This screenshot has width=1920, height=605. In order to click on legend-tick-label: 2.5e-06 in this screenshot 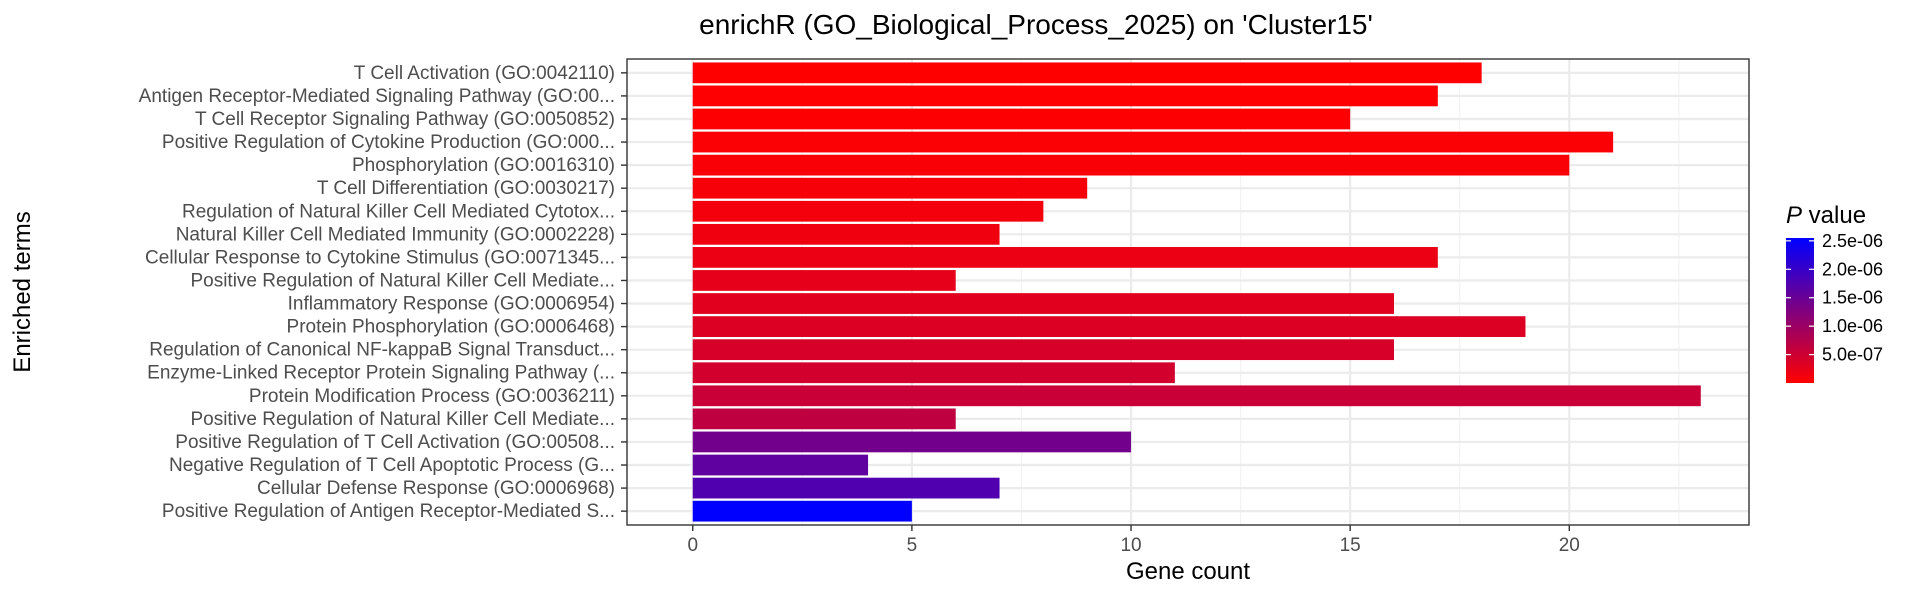, I will do `click(1852, 241)`.